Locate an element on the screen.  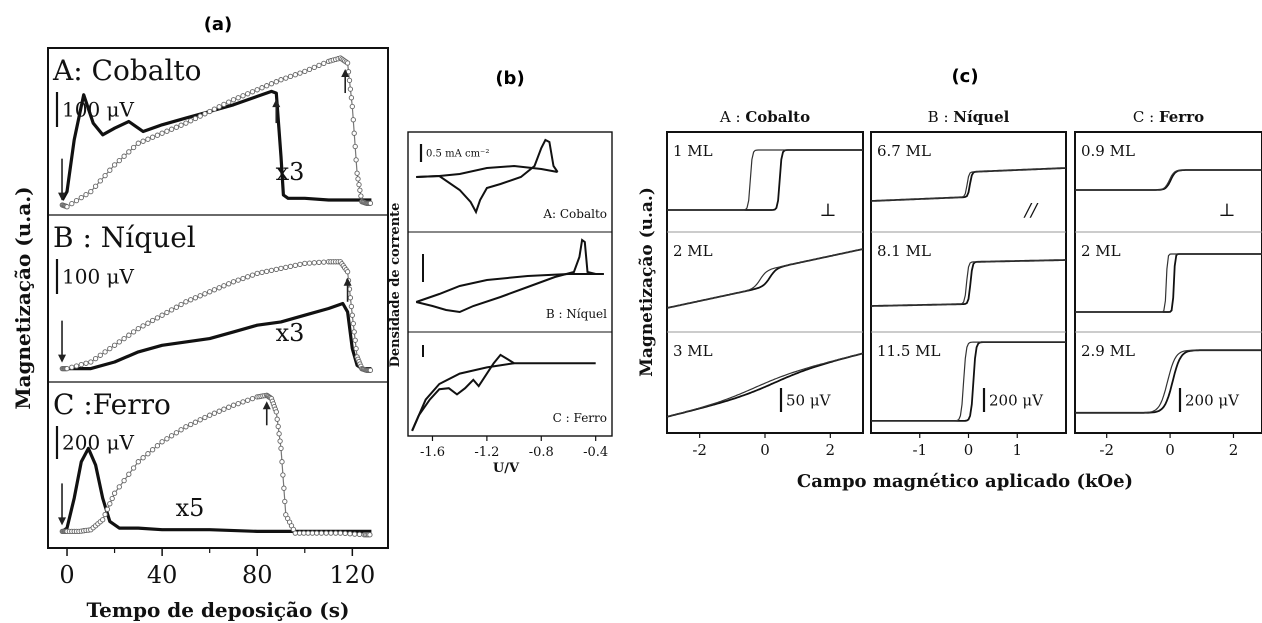
multiplier-label: x3 is located at coordinates (290, 172).